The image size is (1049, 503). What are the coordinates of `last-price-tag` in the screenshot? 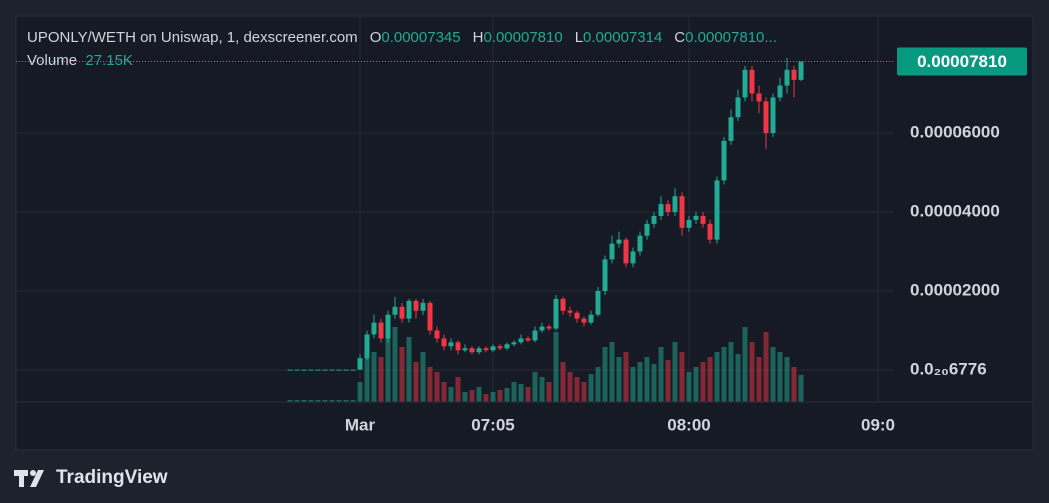 It's located at (962, 61).